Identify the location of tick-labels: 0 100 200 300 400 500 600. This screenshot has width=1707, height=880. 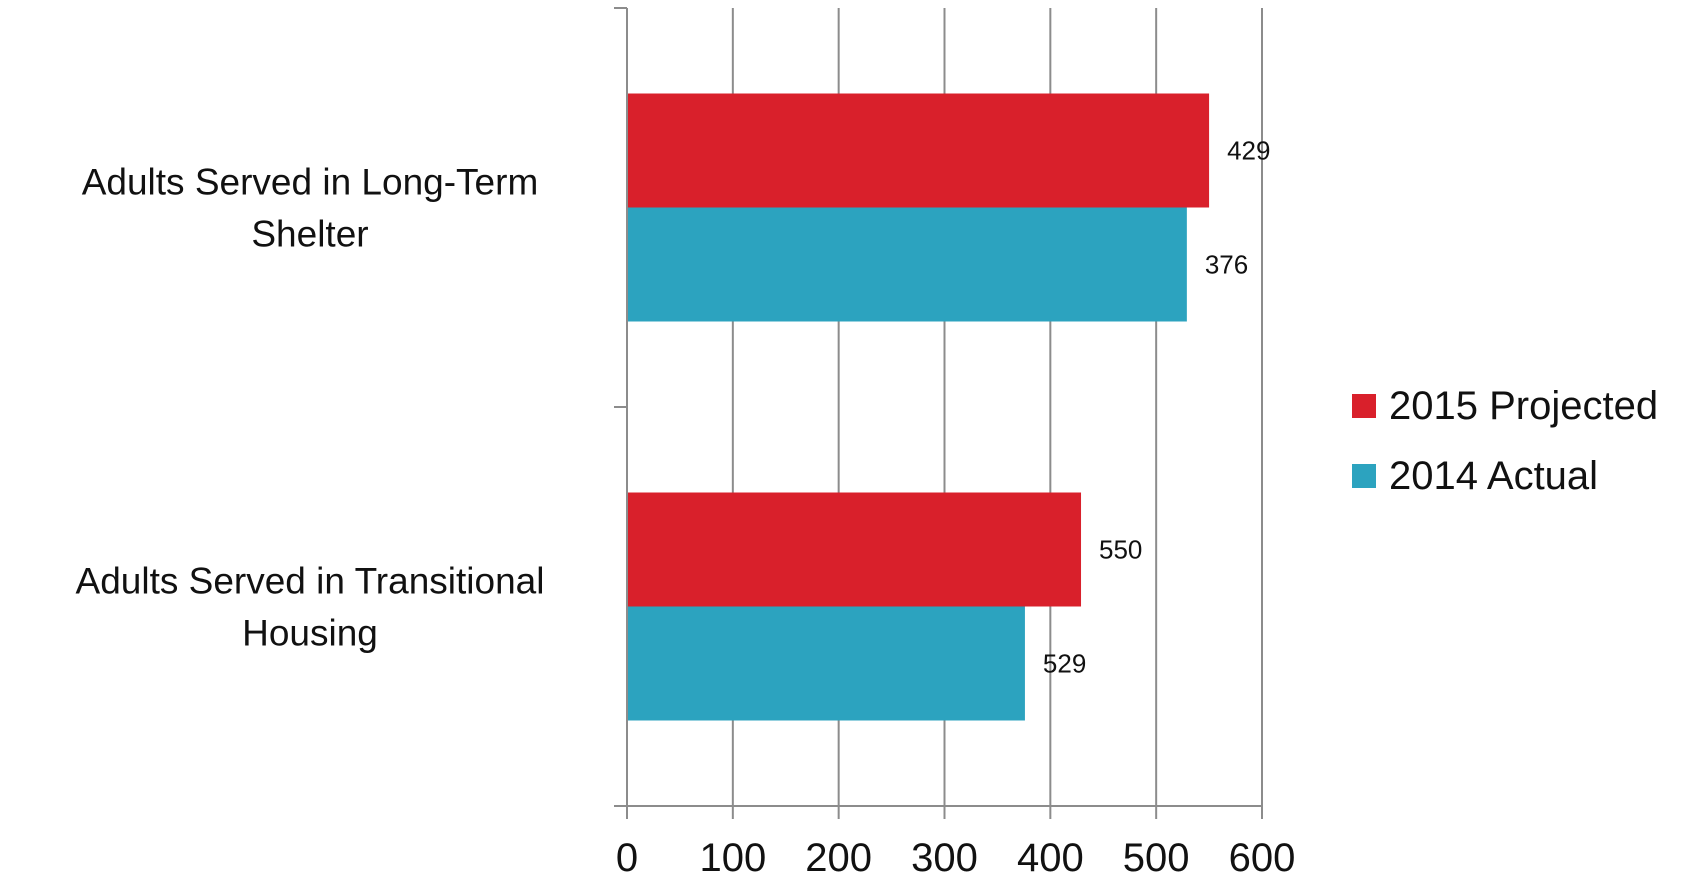
(956, 858).